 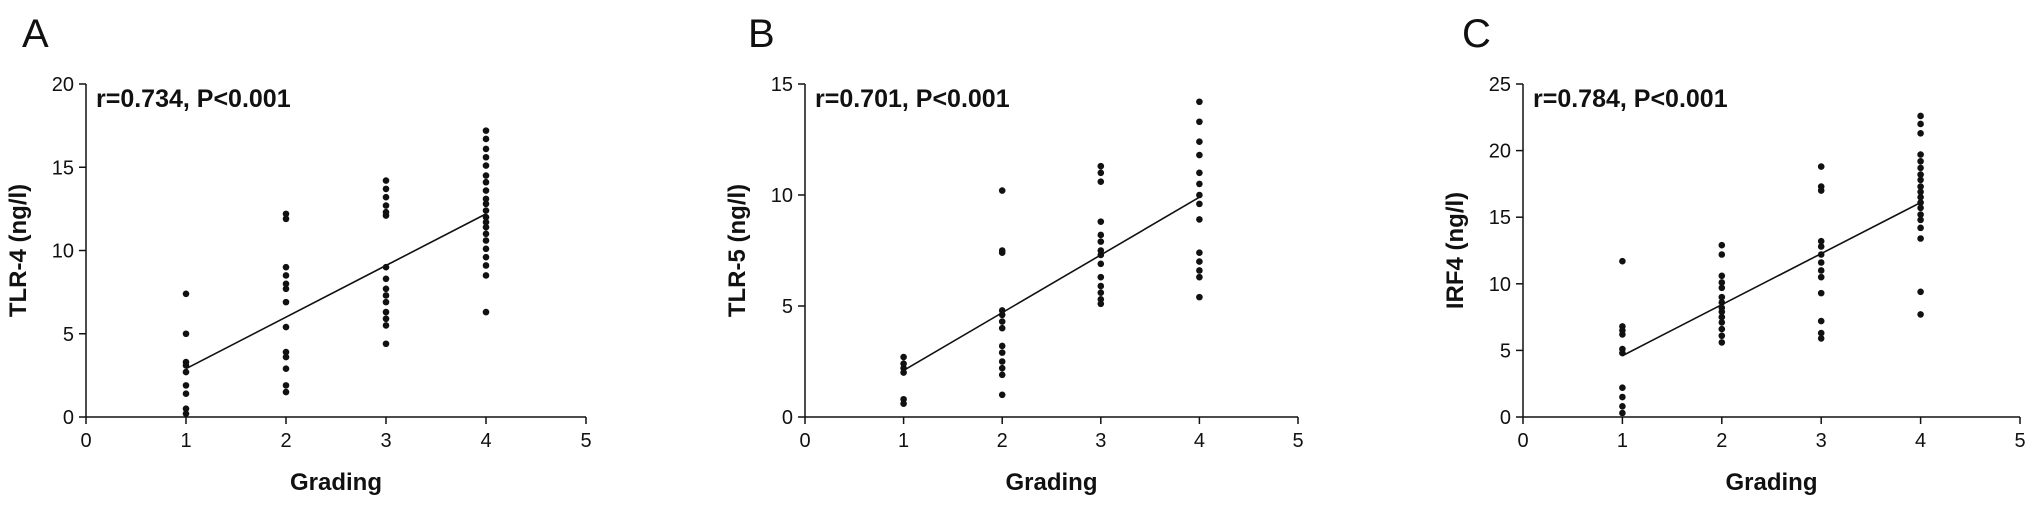 I want to click on y-axis-title: TLR-4 (ng/l), so click(x=18, y=250).